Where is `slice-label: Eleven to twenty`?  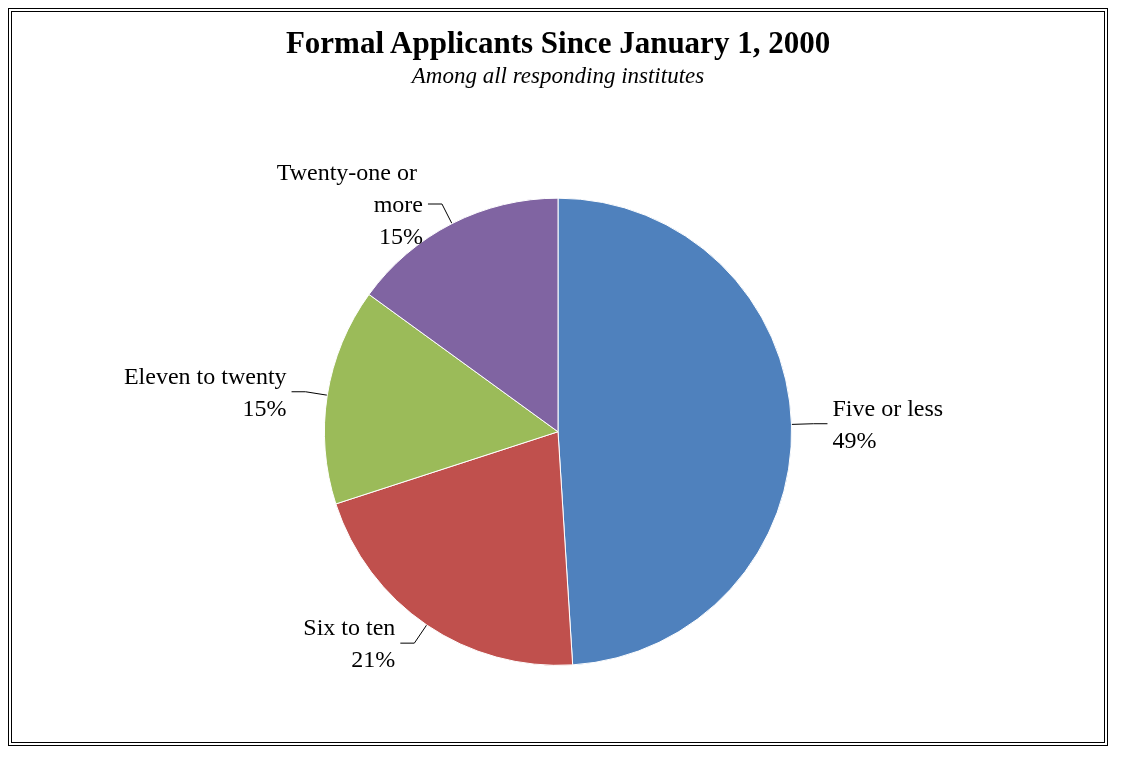 slice-label: Eleven to twenty is located at coordinates (205, 375).